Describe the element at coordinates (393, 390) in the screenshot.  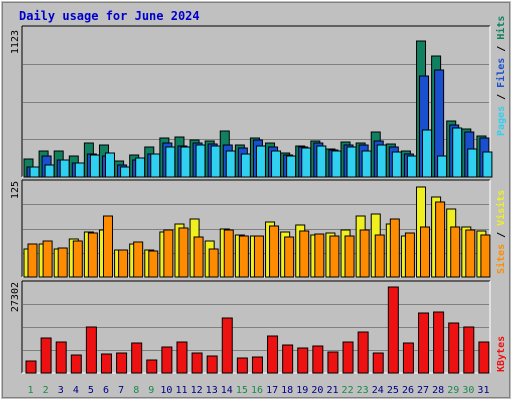
I see `x-tick-day-25: 25` at that location.